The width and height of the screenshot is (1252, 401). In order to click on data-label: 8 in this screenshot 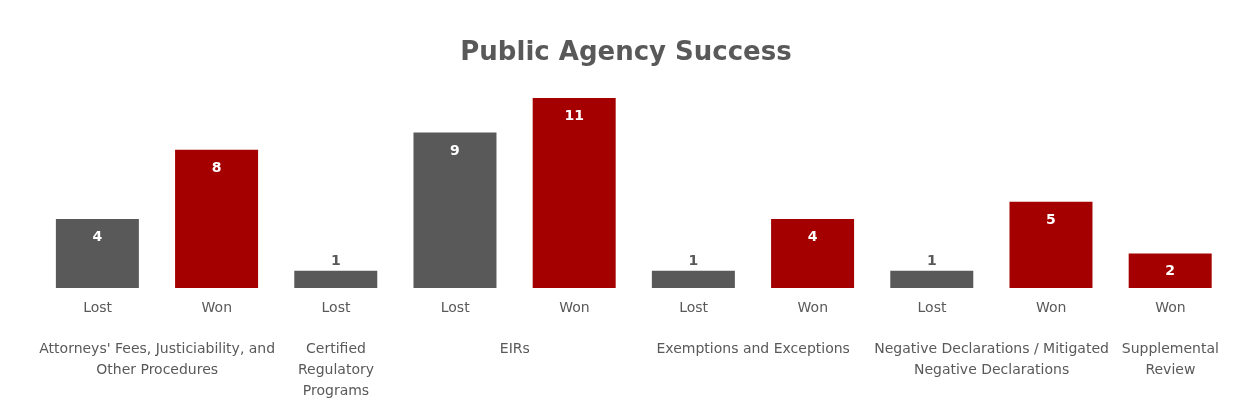, I will do `click(216, 166)`.